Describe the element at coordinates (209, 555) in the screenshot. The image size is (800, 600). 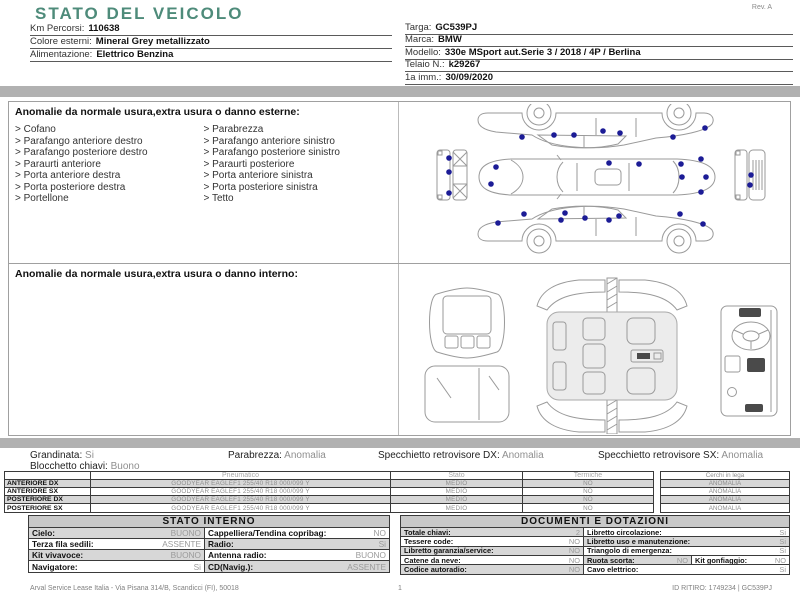
I see `table-row: Kit vivavoce: BUONO Antenna radio: BUONO` at that location.